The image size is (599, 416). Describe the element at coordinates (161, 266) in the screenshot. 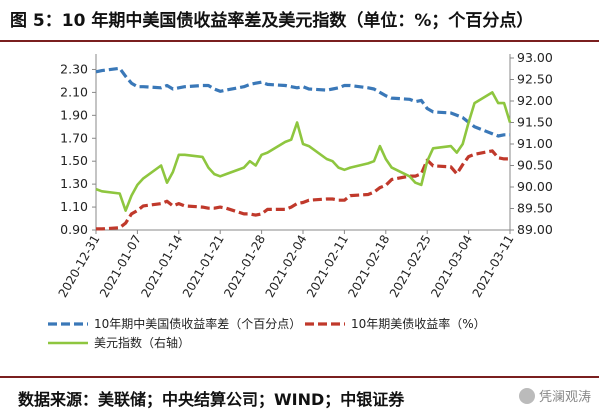

I see `x-tick-label: 2021-01-14` at that location.